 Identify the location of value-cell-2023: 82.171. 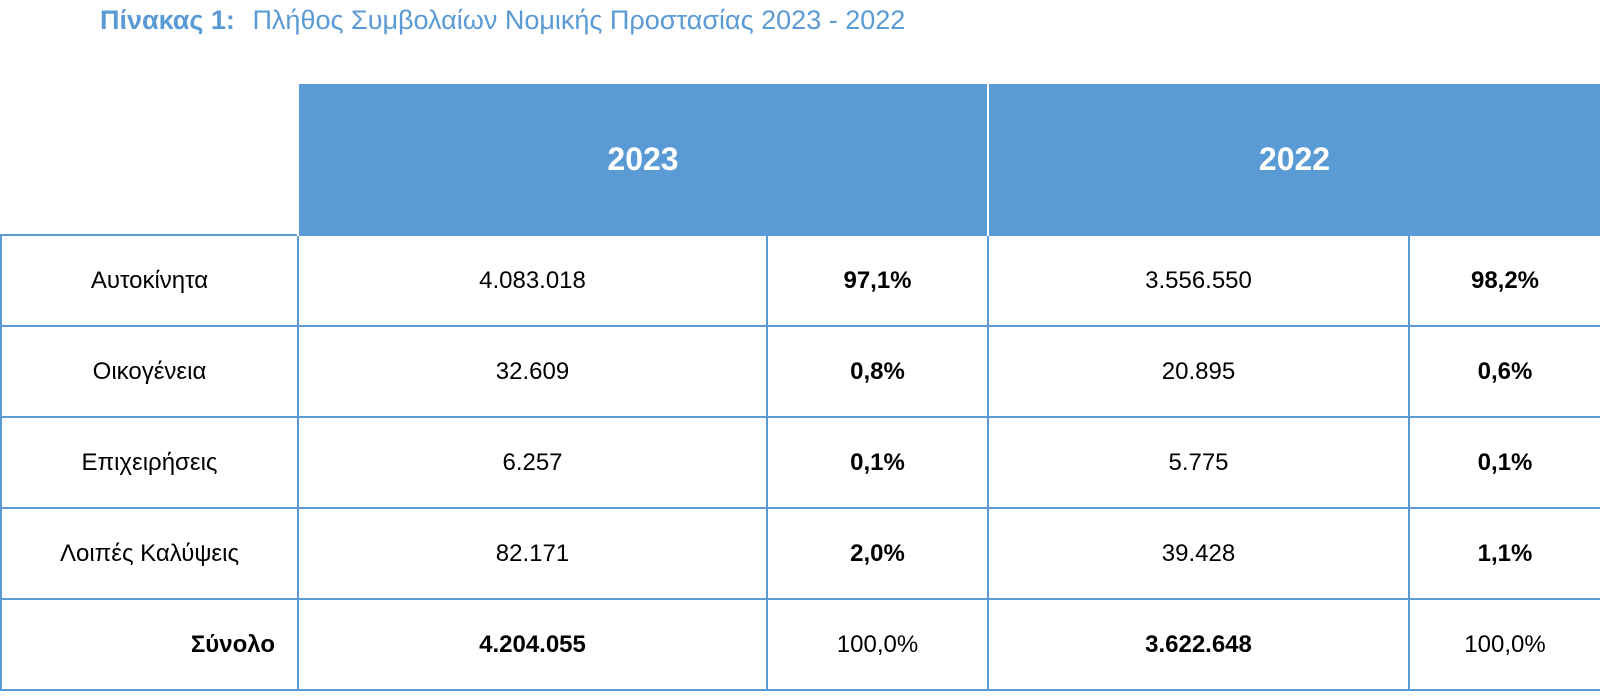
(532, 553).